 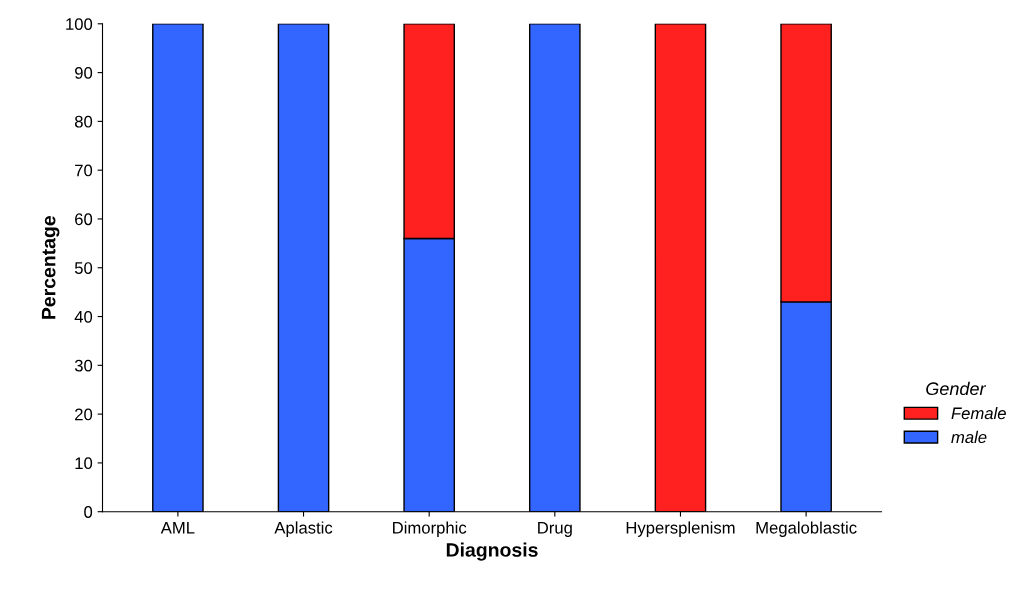 What do you see at coordinates (79, 24) in the screenshot?
I see `y-tick-label: 100` at bounding box center [79, 24].